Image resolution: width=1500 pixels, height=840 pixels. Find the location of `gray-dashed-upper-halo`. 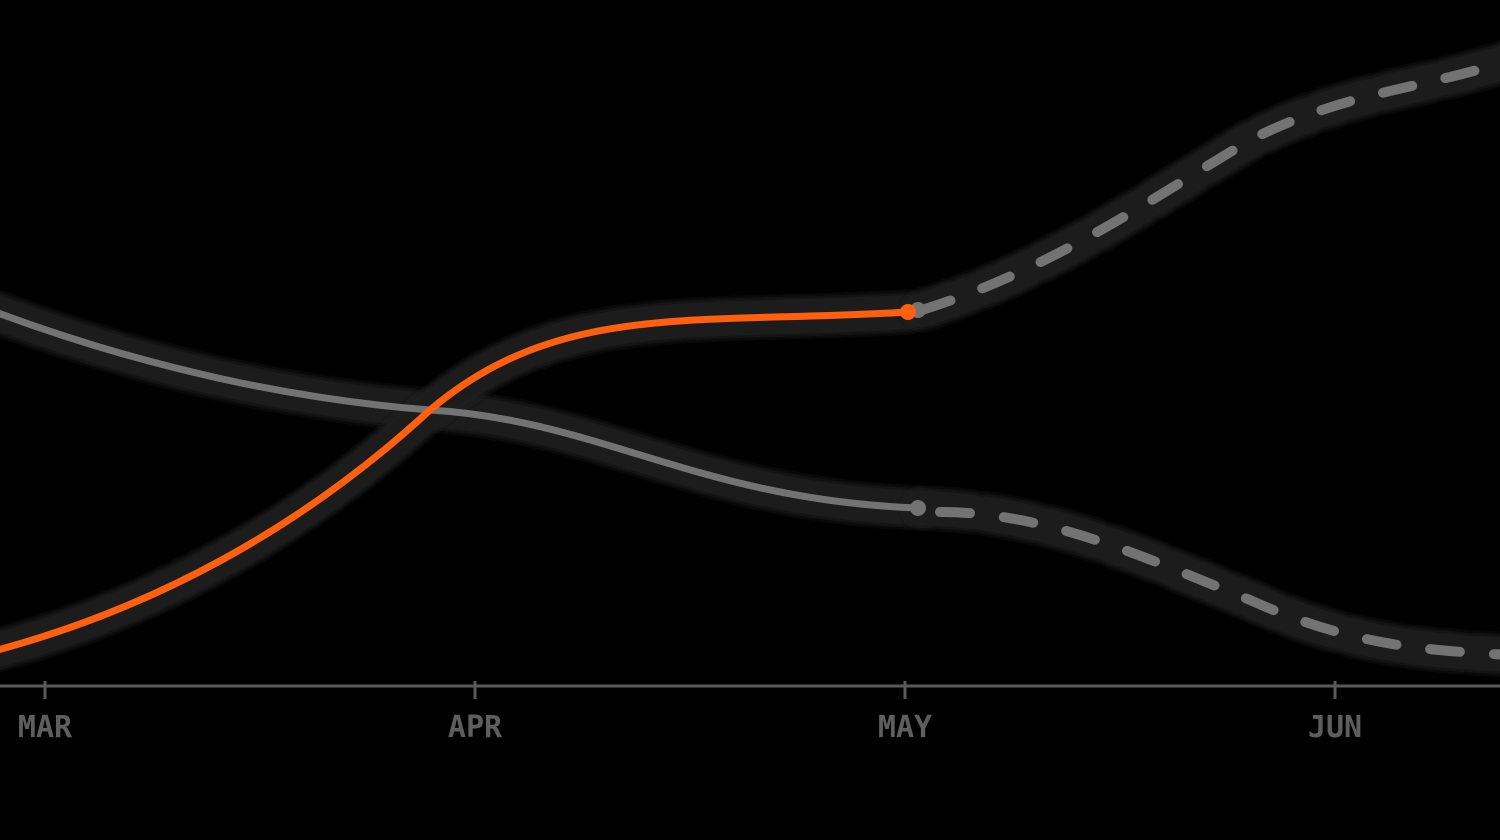

gray-dashed-upper-halo is located at coordinates (1201, 186).